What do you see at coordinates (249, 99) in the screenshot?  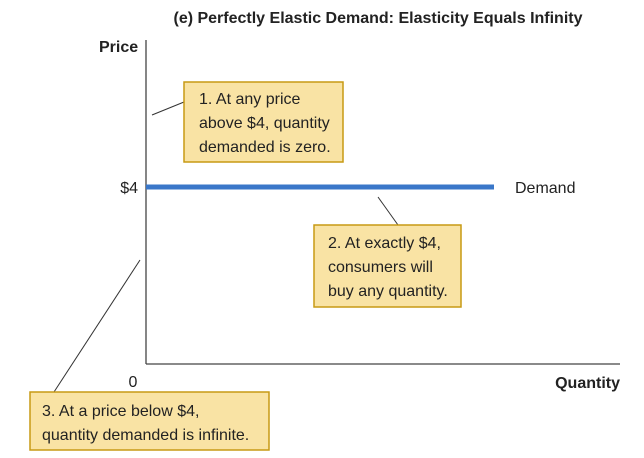 I see `callout-above-line-1: 1. At any price` at bounding box center [249, 99].